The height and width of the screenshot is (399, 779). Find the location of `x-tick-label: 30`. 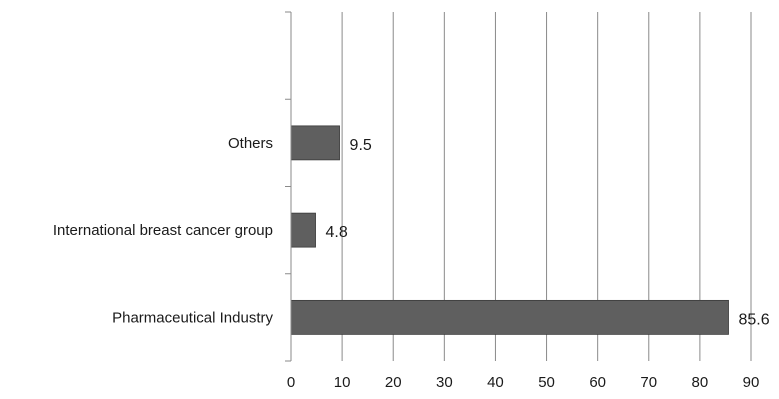

x-tick-label: 30 is located at coordinates (444, 382).